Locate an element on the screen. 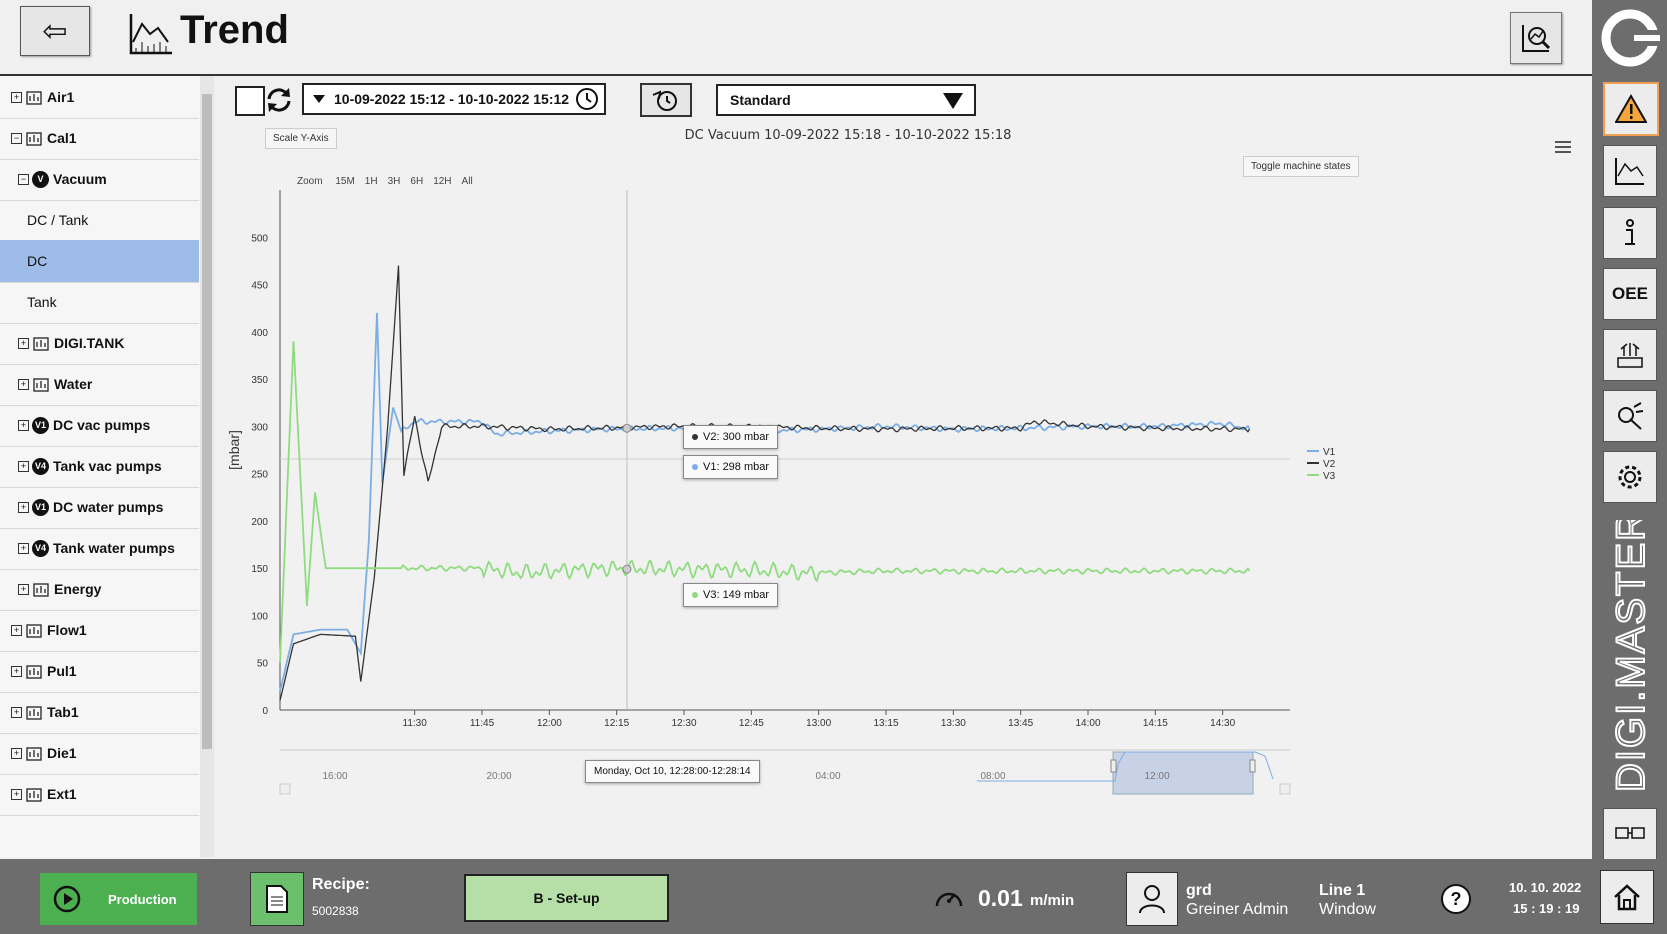 The image size is (1667, 934). scrollbar-thumb is located at coordinates (207, 421).